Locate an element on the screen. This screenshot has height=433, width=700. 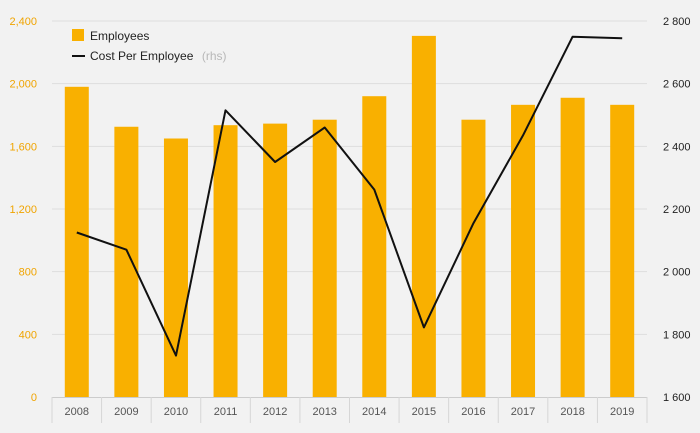
right-axis-ticks: 1 600 1 800 2 000 2 200 2 400 2 600 2 800 is located at coordinates (677, 210).